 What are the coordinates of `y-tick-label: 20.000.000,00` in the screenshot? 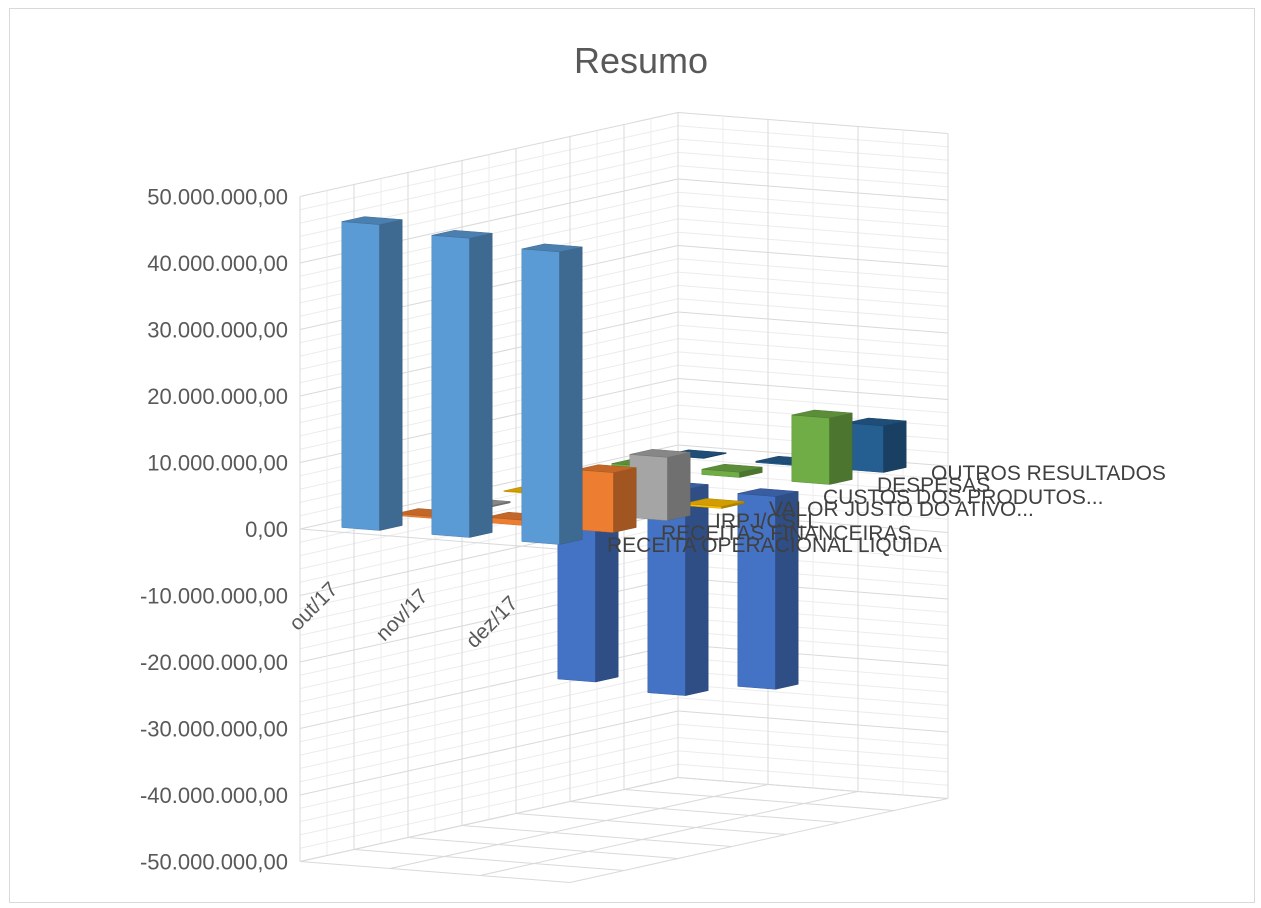 It's located at (217, 396).